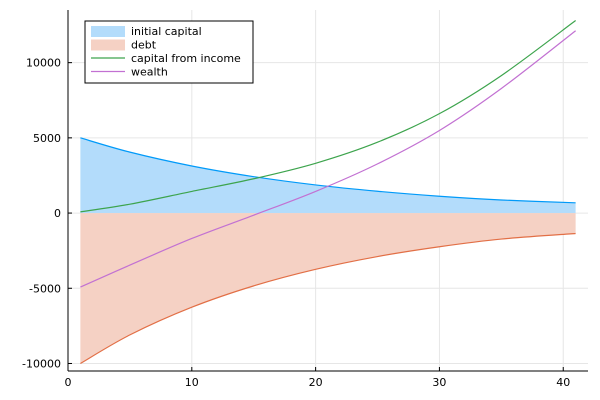 This screenshot has width=600, height=400. Describe the element at coordinates (68, 382) in the screenshot. I see `x-tick-label: 0` at that location.